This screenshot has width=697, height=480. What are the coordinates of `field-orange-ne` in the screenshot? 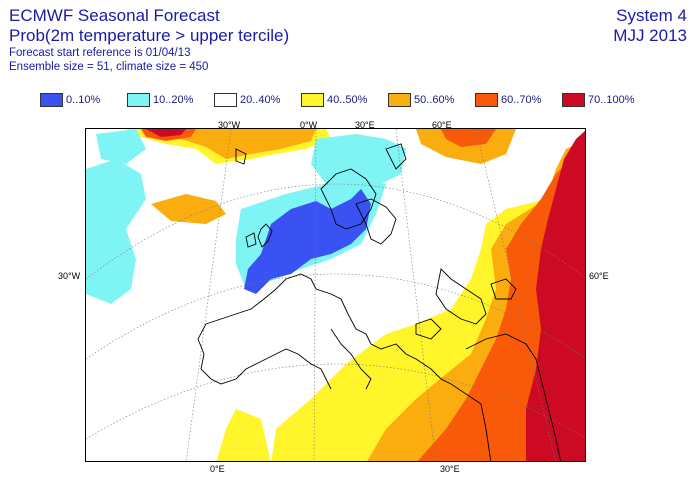 It's located at (466, 146).